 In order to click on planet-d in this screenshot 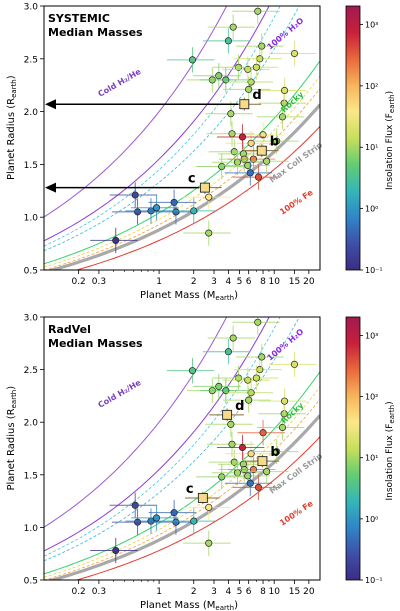, I will do `click(226, 415)`.